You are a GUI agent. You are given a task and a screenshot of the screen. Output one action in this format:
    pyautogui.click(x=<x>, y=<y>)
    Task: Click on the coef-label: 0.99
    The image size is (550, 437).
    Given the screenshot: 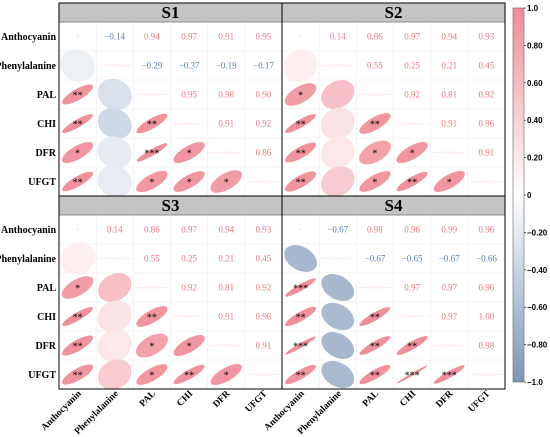 What is the action you would take?
    pyautogui.click(x=449, y=230)
    